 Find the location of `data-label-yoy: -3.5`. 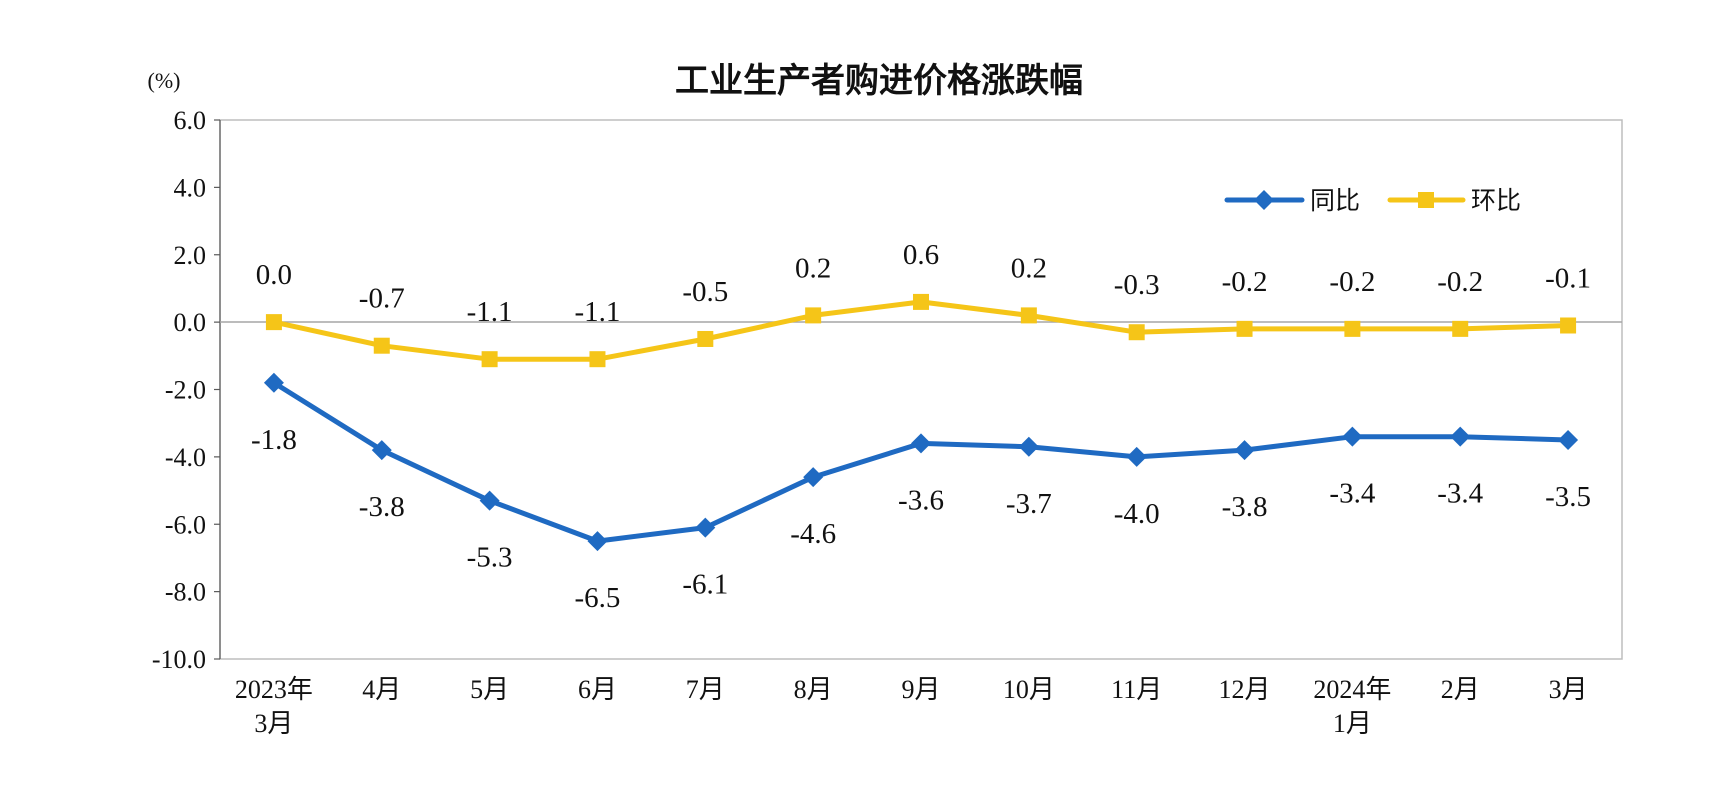

data-label-yoy: -3.5 is located at coordinates (1568, 497).